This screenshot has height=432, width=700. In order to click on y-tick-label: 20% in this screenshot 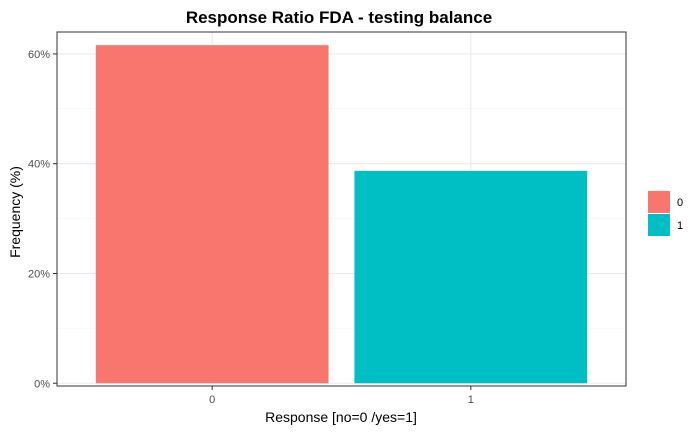, I will do `click(39, 274)`.